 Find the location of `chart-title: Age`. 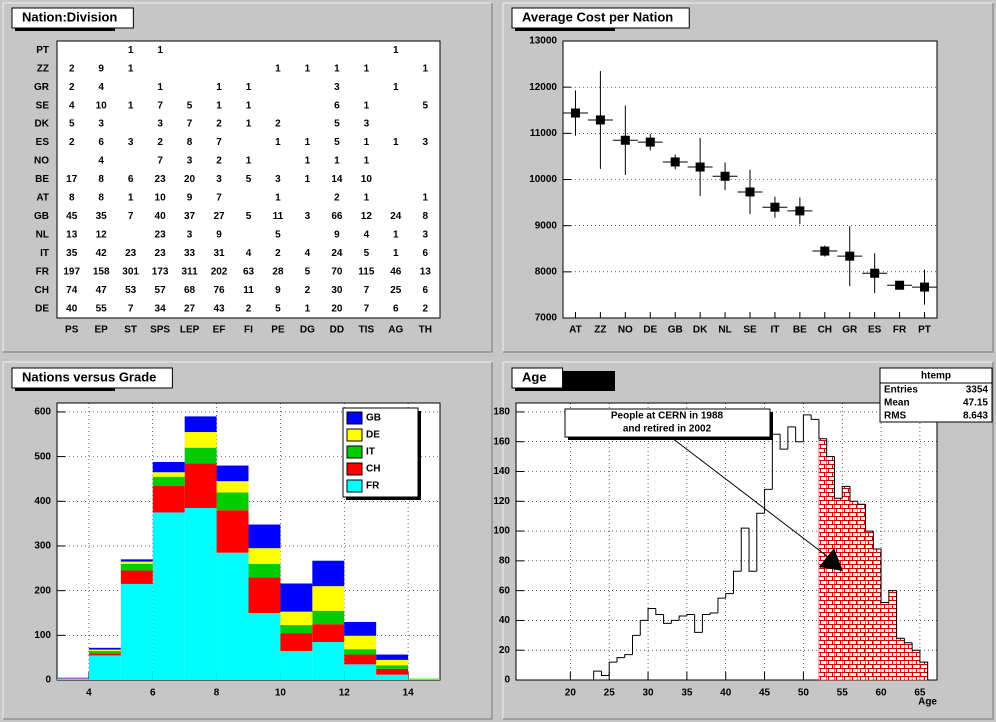

chart-title: Age is located at coordinates (534, 376).